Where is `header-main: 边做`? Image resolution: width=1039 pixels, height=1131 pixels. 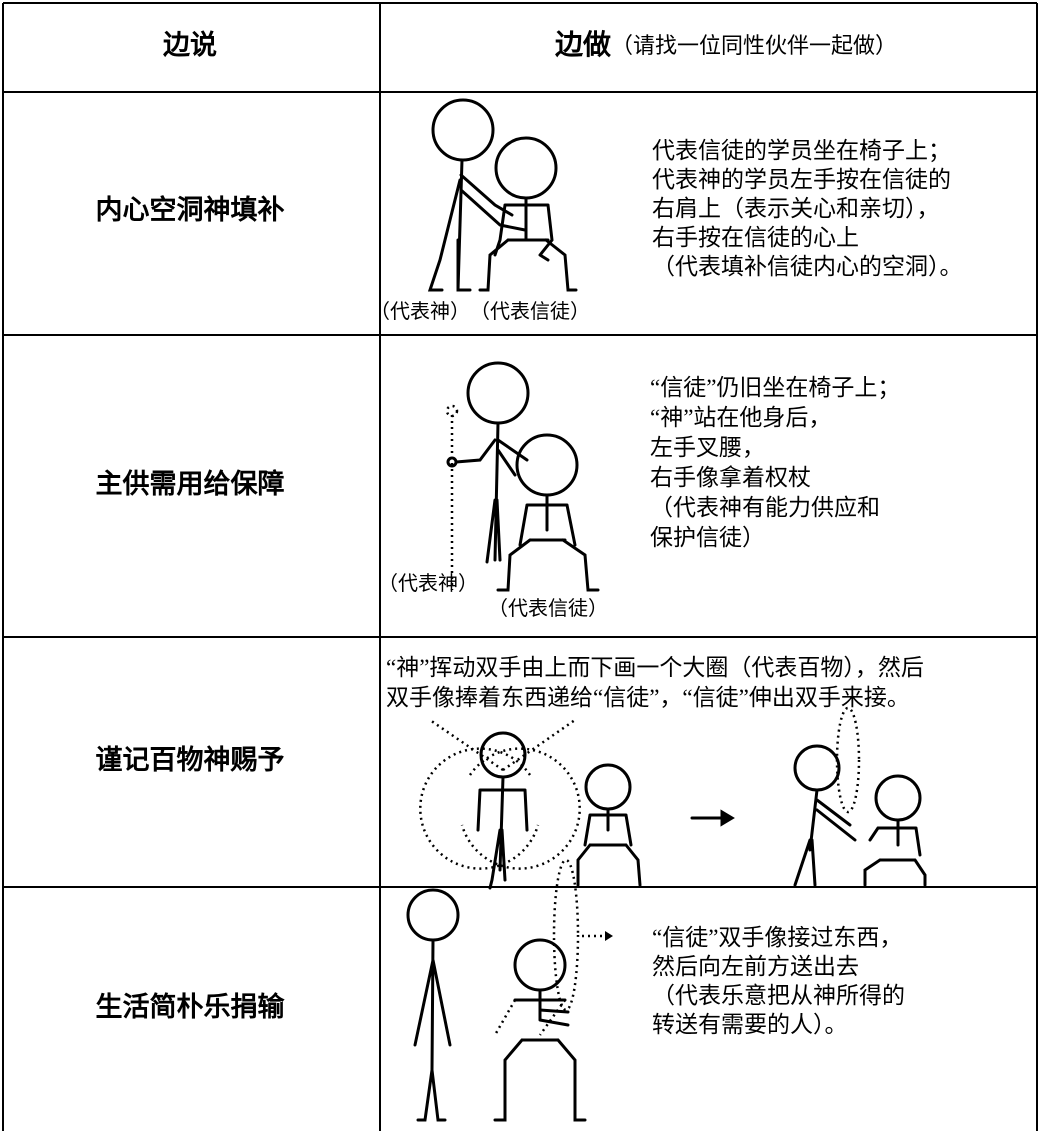 header-main: 边做 is located at coordinates (583, 45).